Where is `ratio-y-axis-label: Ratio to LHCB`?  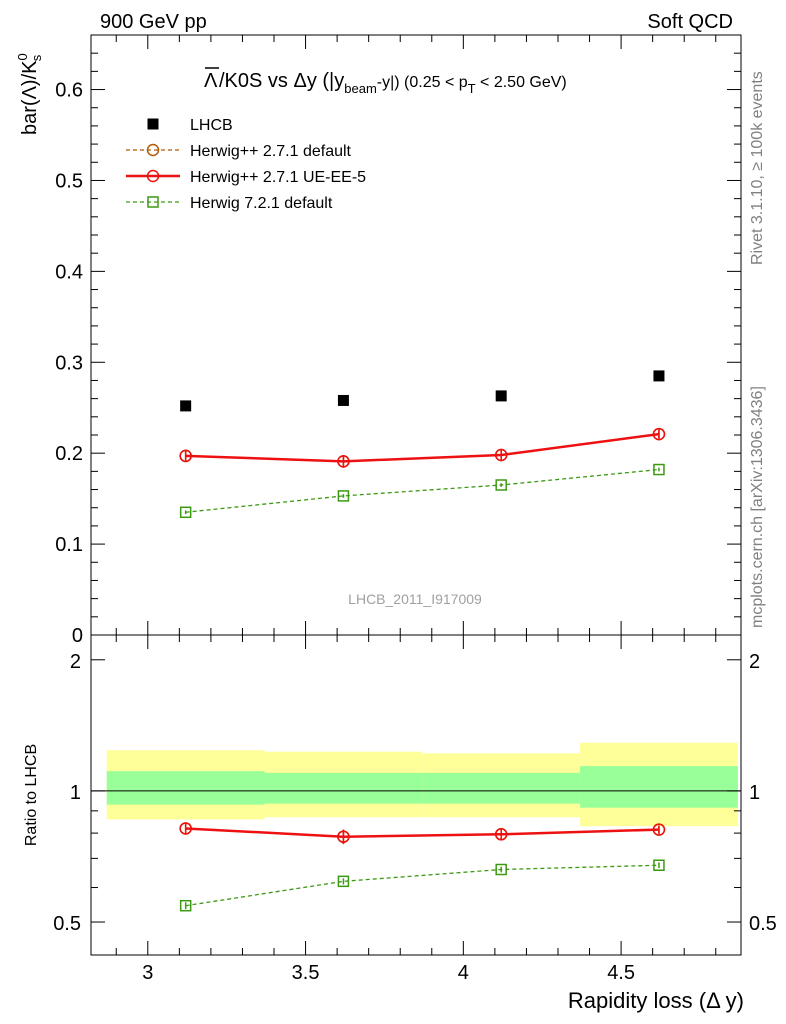 ratio-y-axis-label: Ratio to LHCB is located at coordinates (31, 795).